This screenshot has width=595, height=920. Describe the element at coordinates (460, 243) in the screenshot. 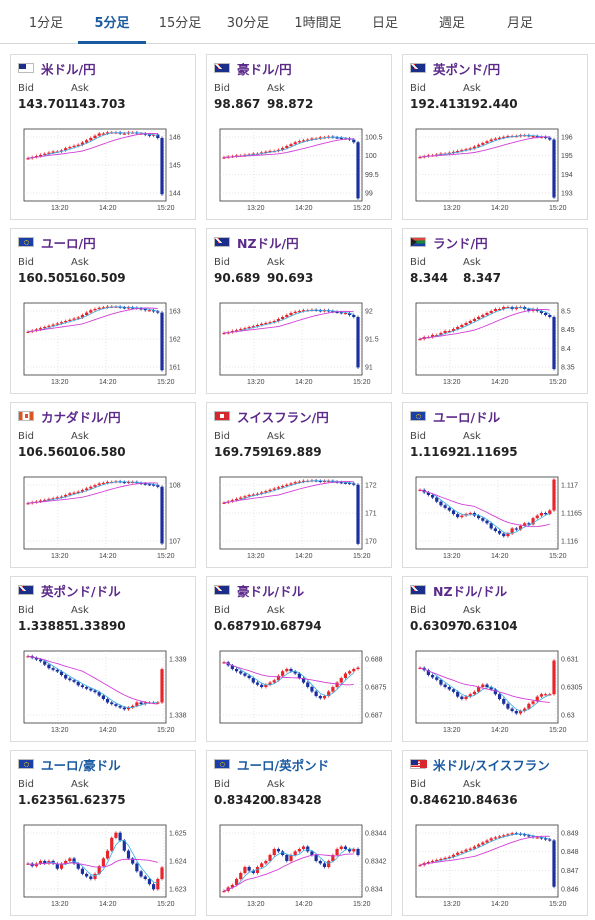

I see `currency-pair-link: ランド/円` at that location.